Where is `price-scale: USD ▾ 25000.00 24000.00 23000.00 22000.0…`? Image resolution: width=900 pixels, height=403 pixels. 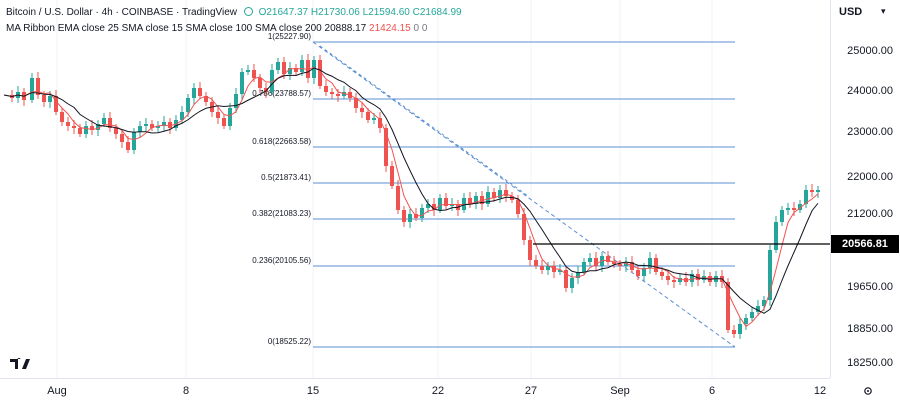 price-scale: USD ▾ 25000.00 24000.00 23000.00 22000.0… is located at coordinates (865, 189).